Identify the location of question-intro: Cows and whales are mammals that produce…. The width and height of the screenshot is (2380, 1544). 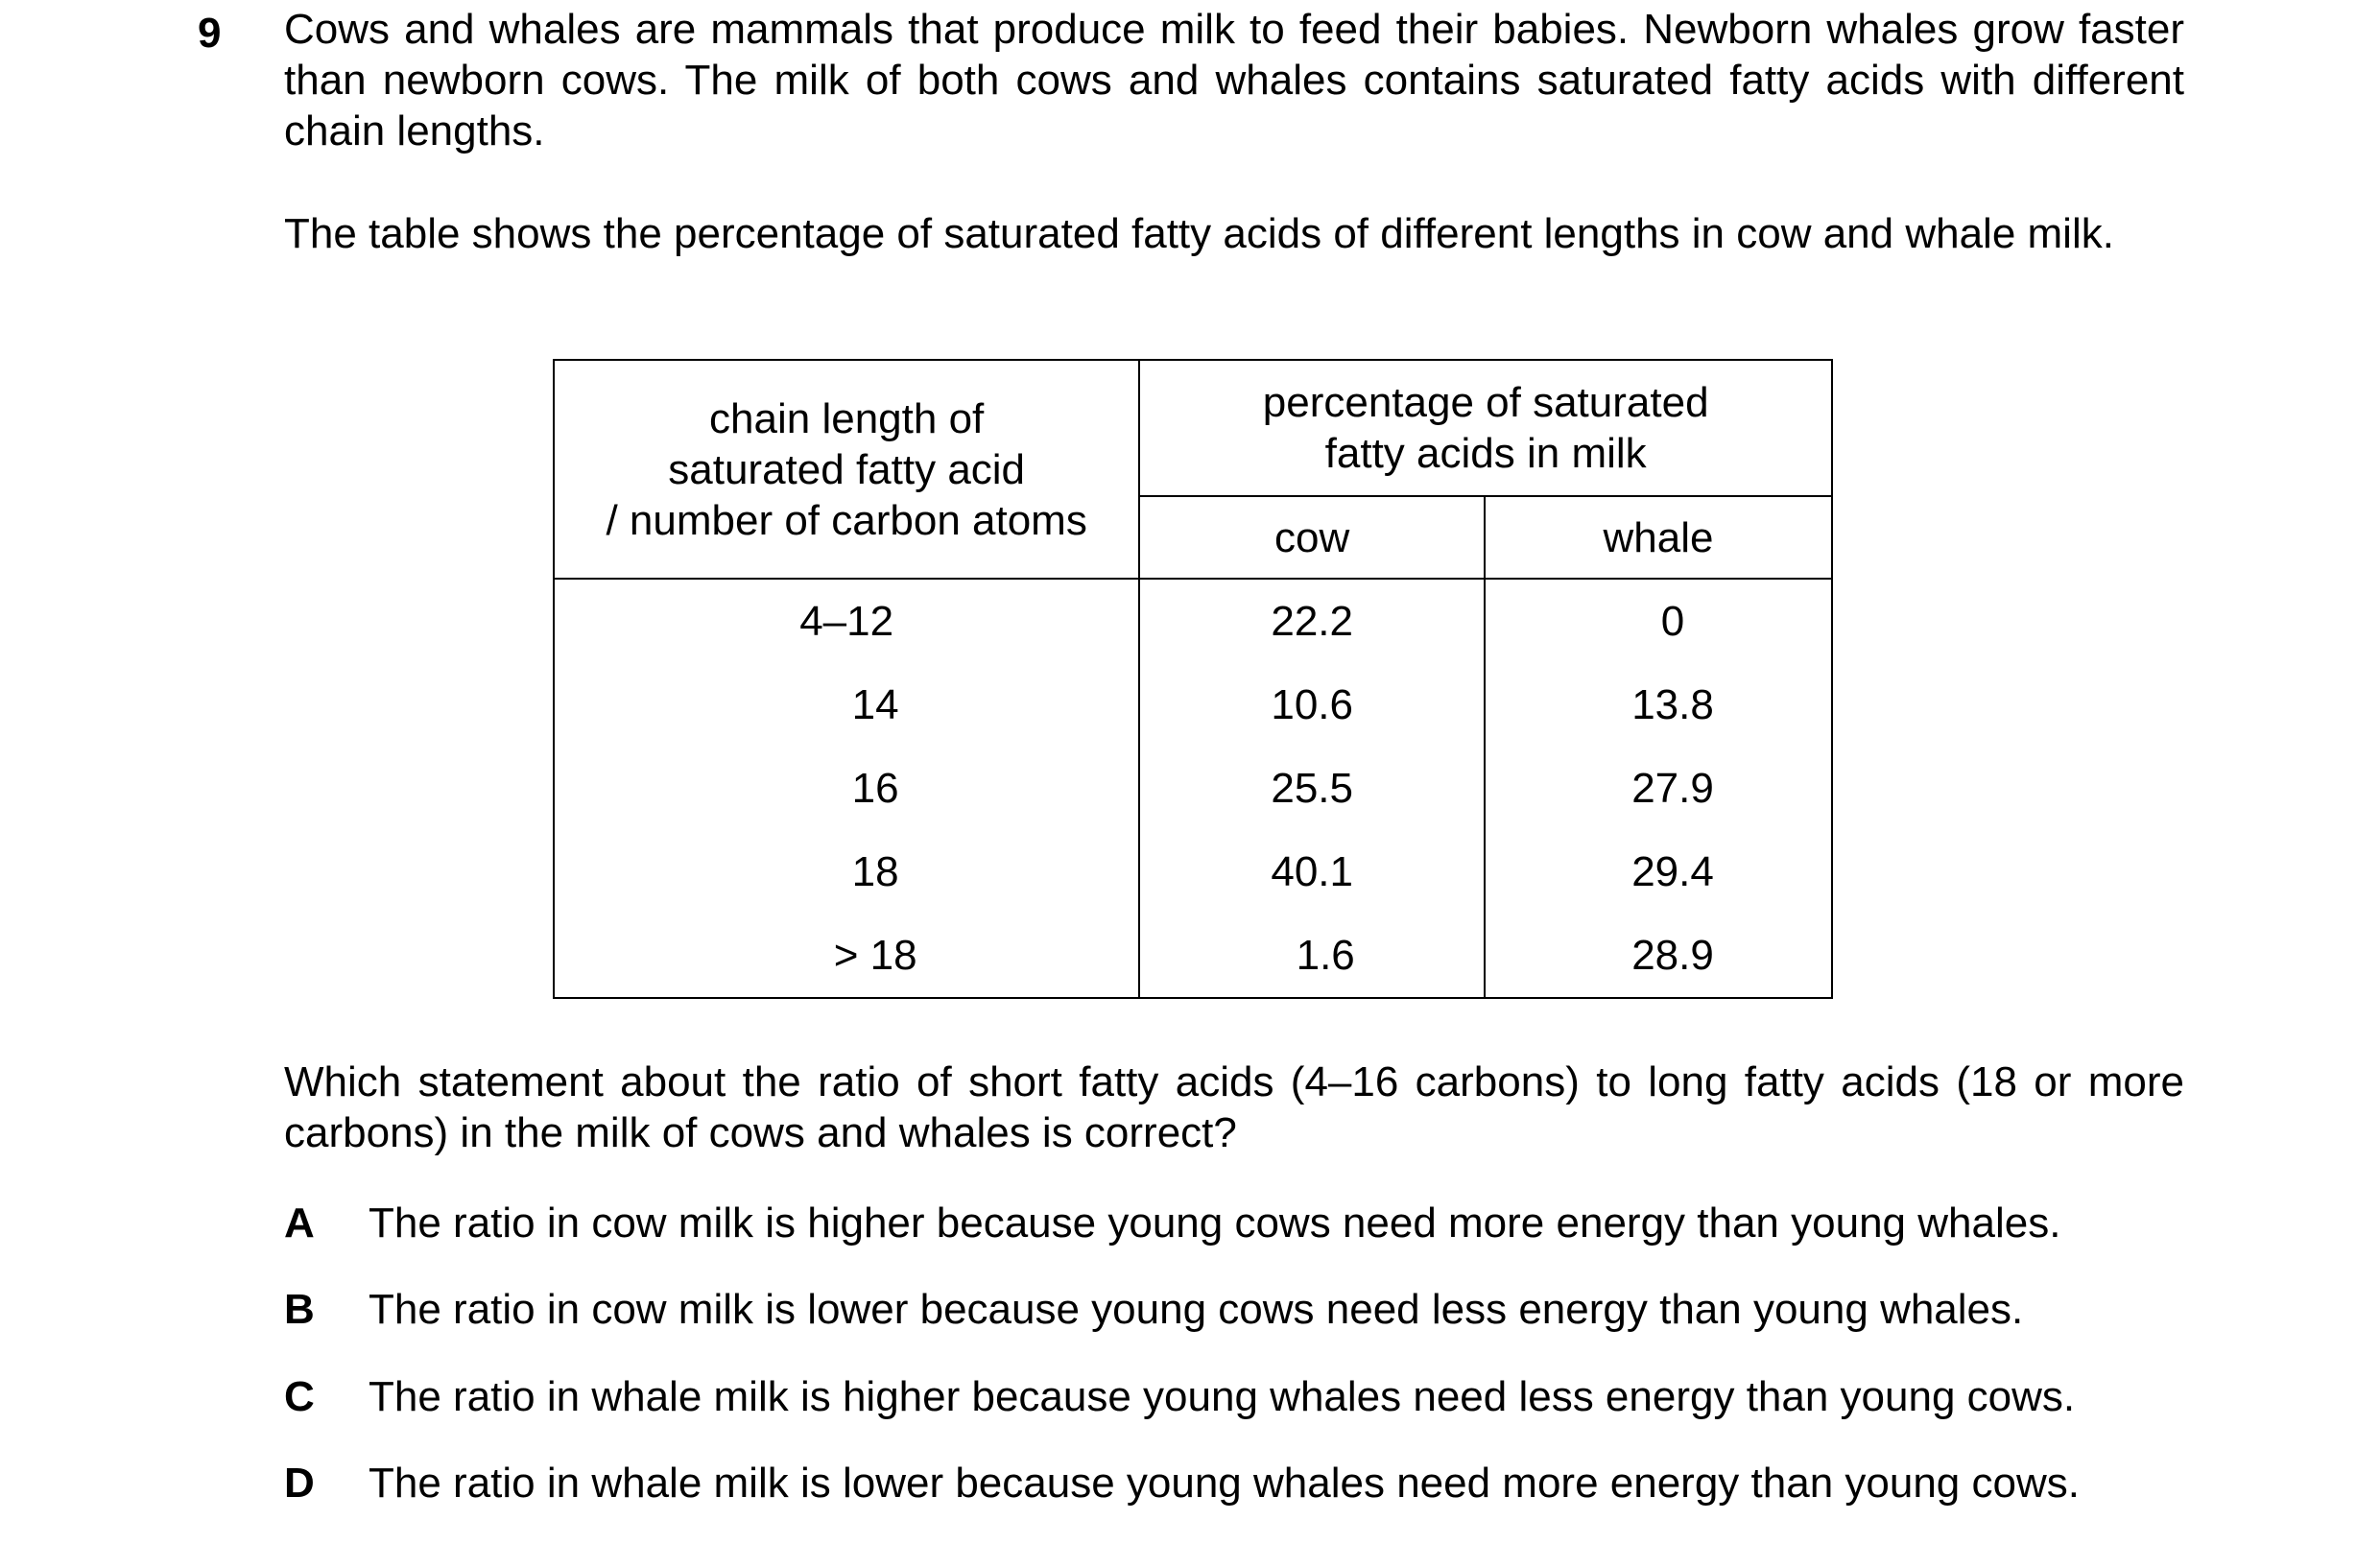
(1234, 80).